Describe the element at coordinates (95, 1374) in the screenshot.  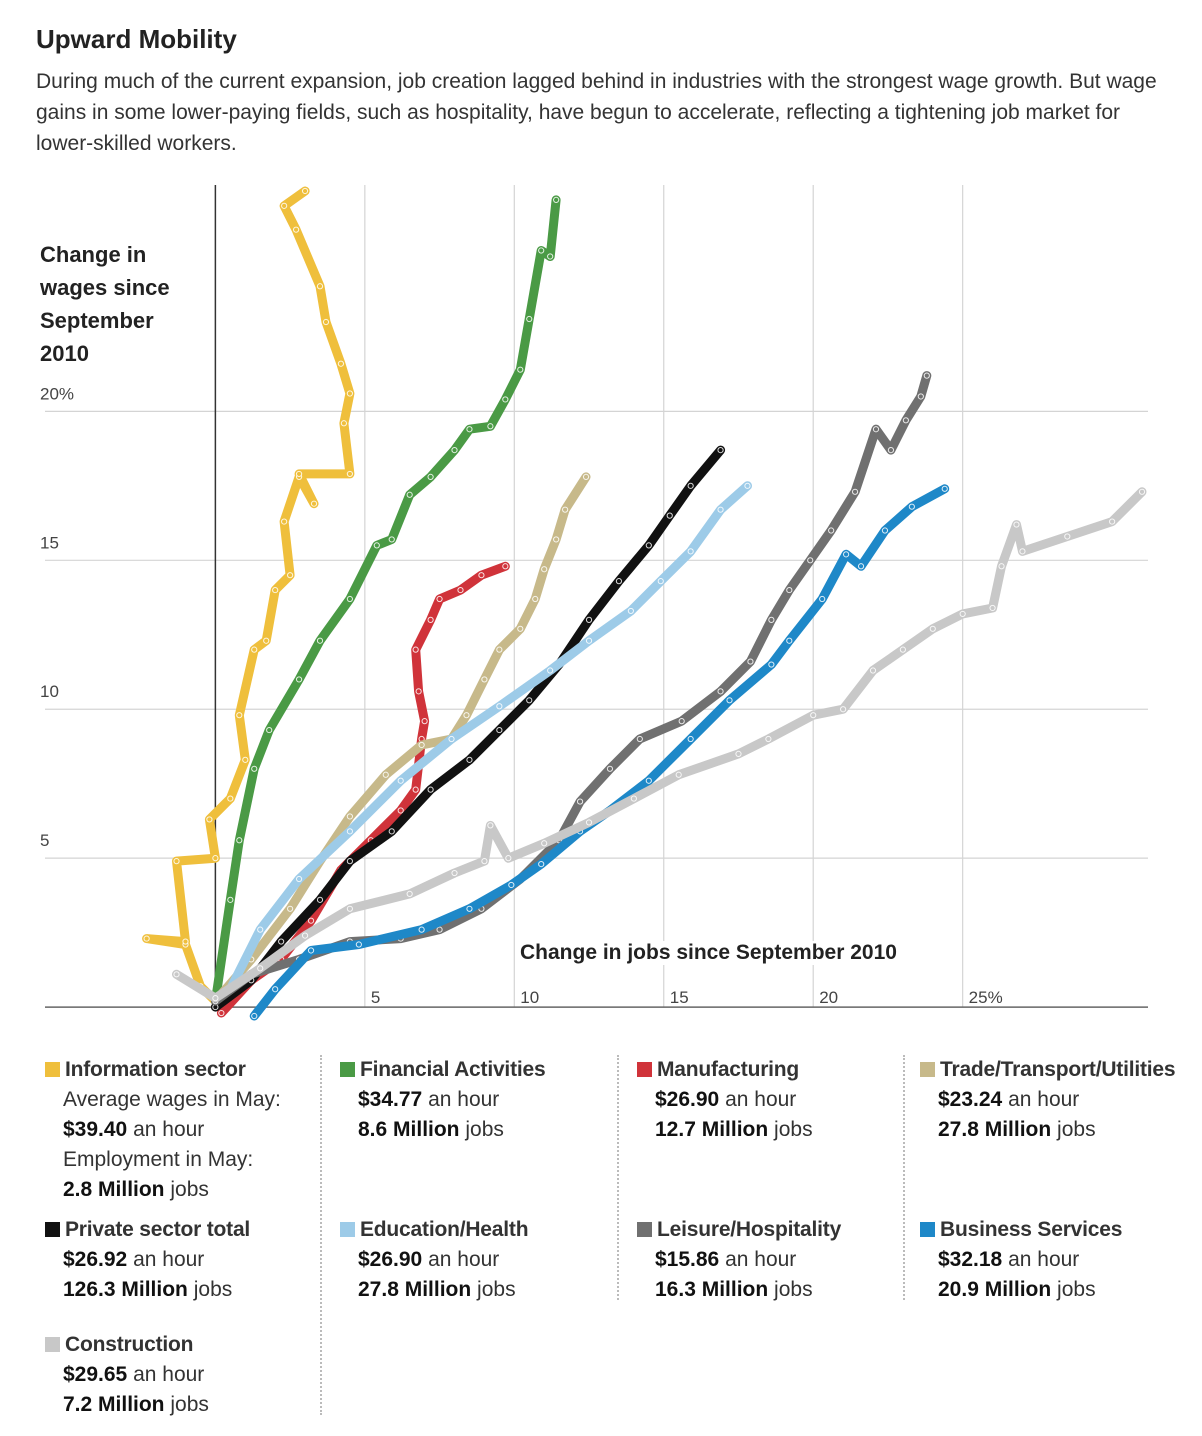
I see `wage-value: $29.65` at that location.